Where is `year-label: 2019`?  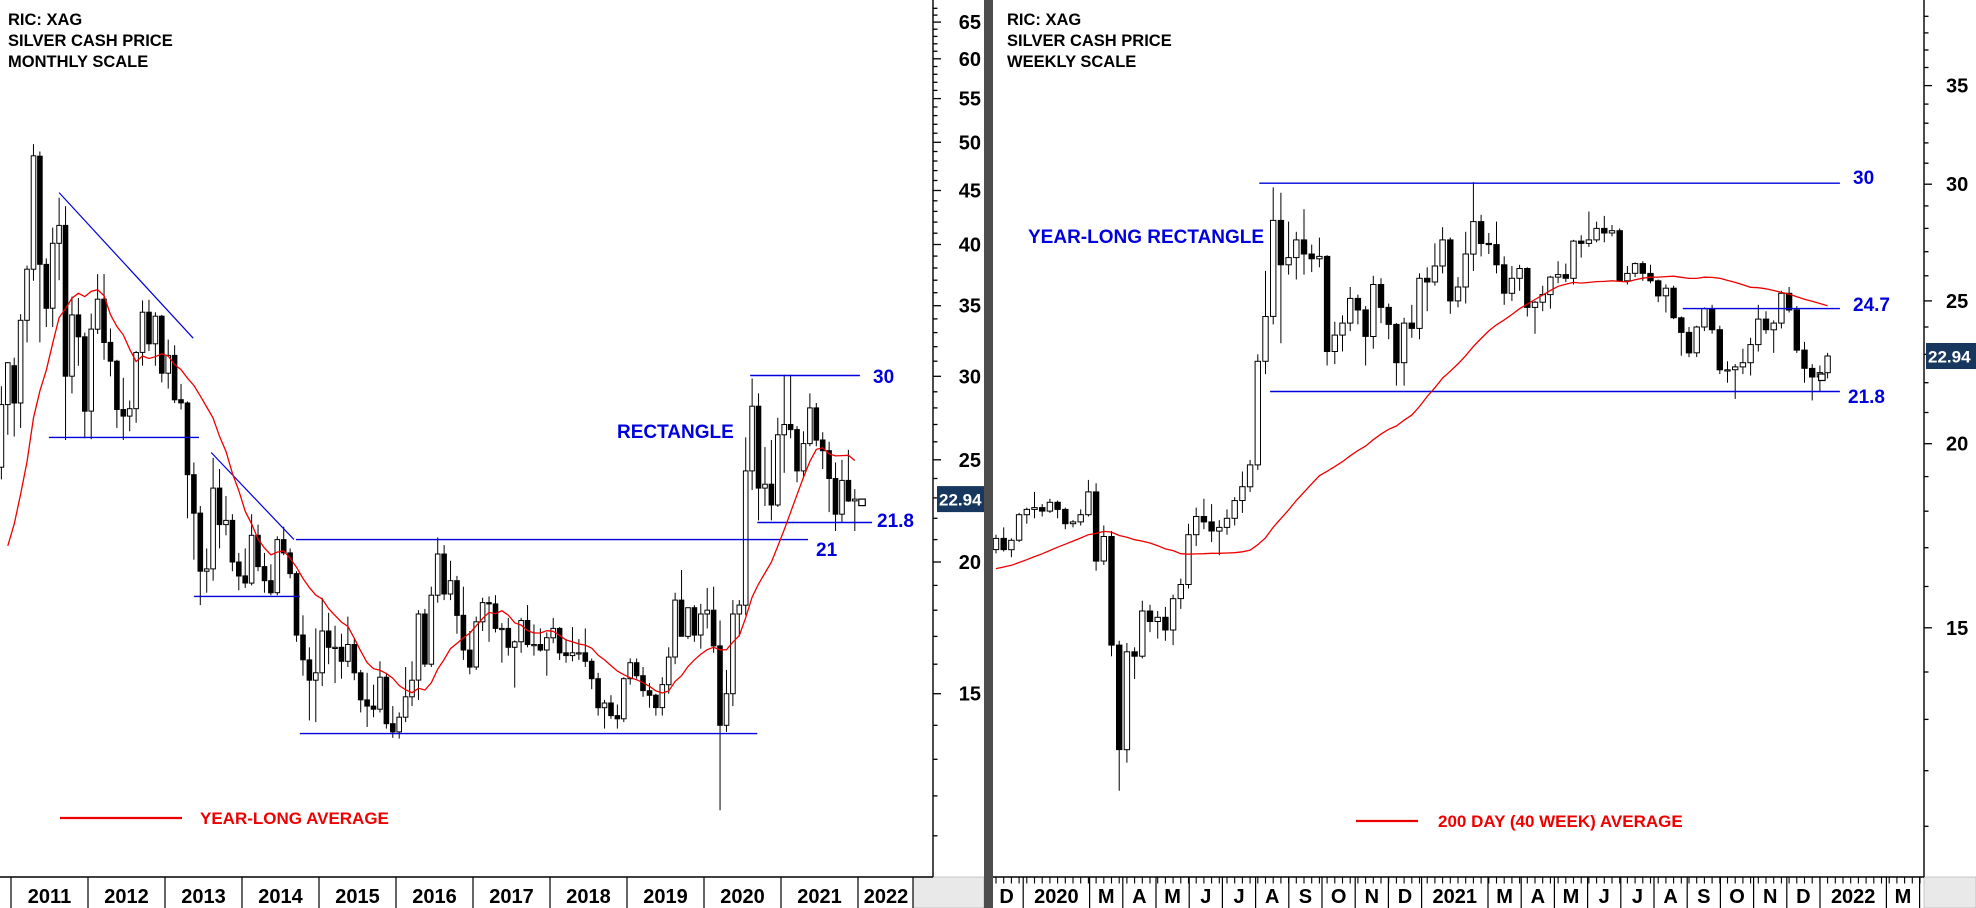
year-label: 2019 is located at coordinates (665, 897).